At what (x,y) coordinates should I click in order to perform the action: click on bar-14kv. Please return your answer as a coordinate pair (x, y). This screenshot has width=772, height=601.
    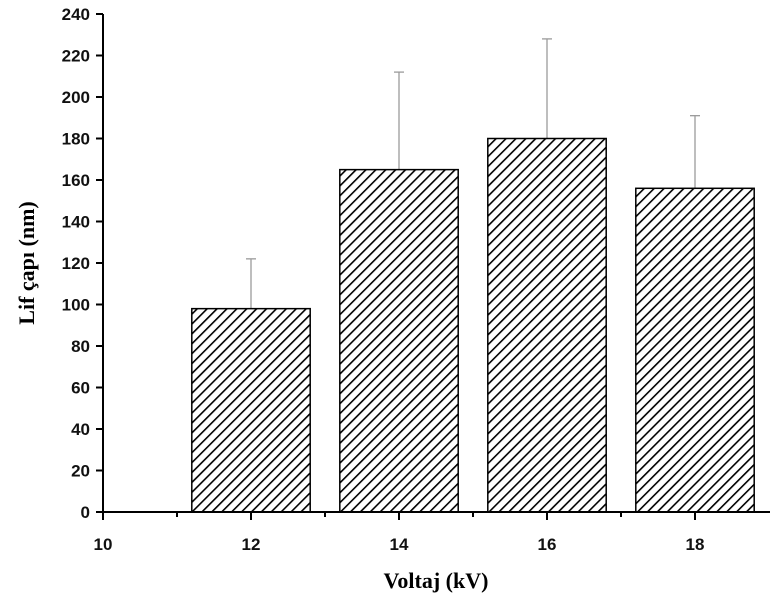
    Looking at the image, I should click on (399, 340).